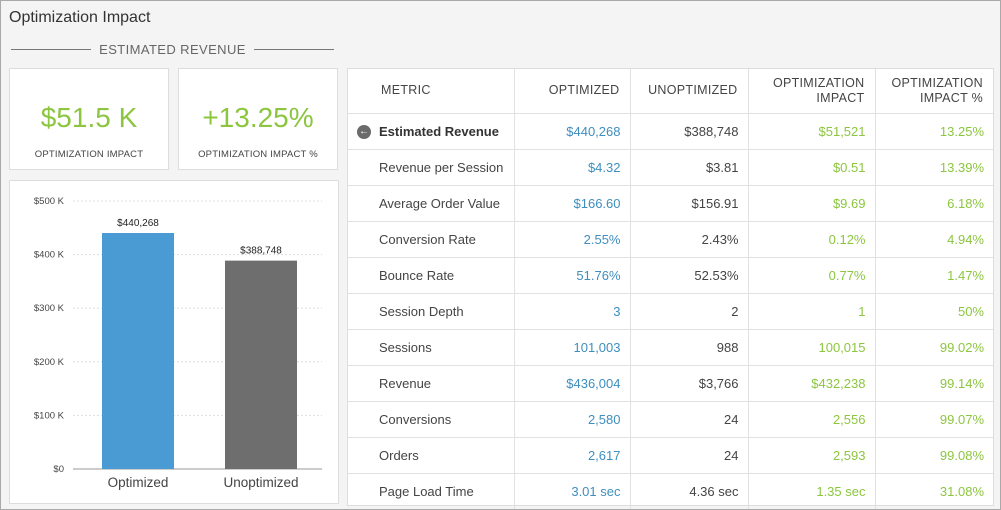 The width and height of the screenshot is (1001, 510). What do you see at coordinates (138, 482) in the screenshot?
I see `x-category-label: Optimized` at bounding box center [138, 482].